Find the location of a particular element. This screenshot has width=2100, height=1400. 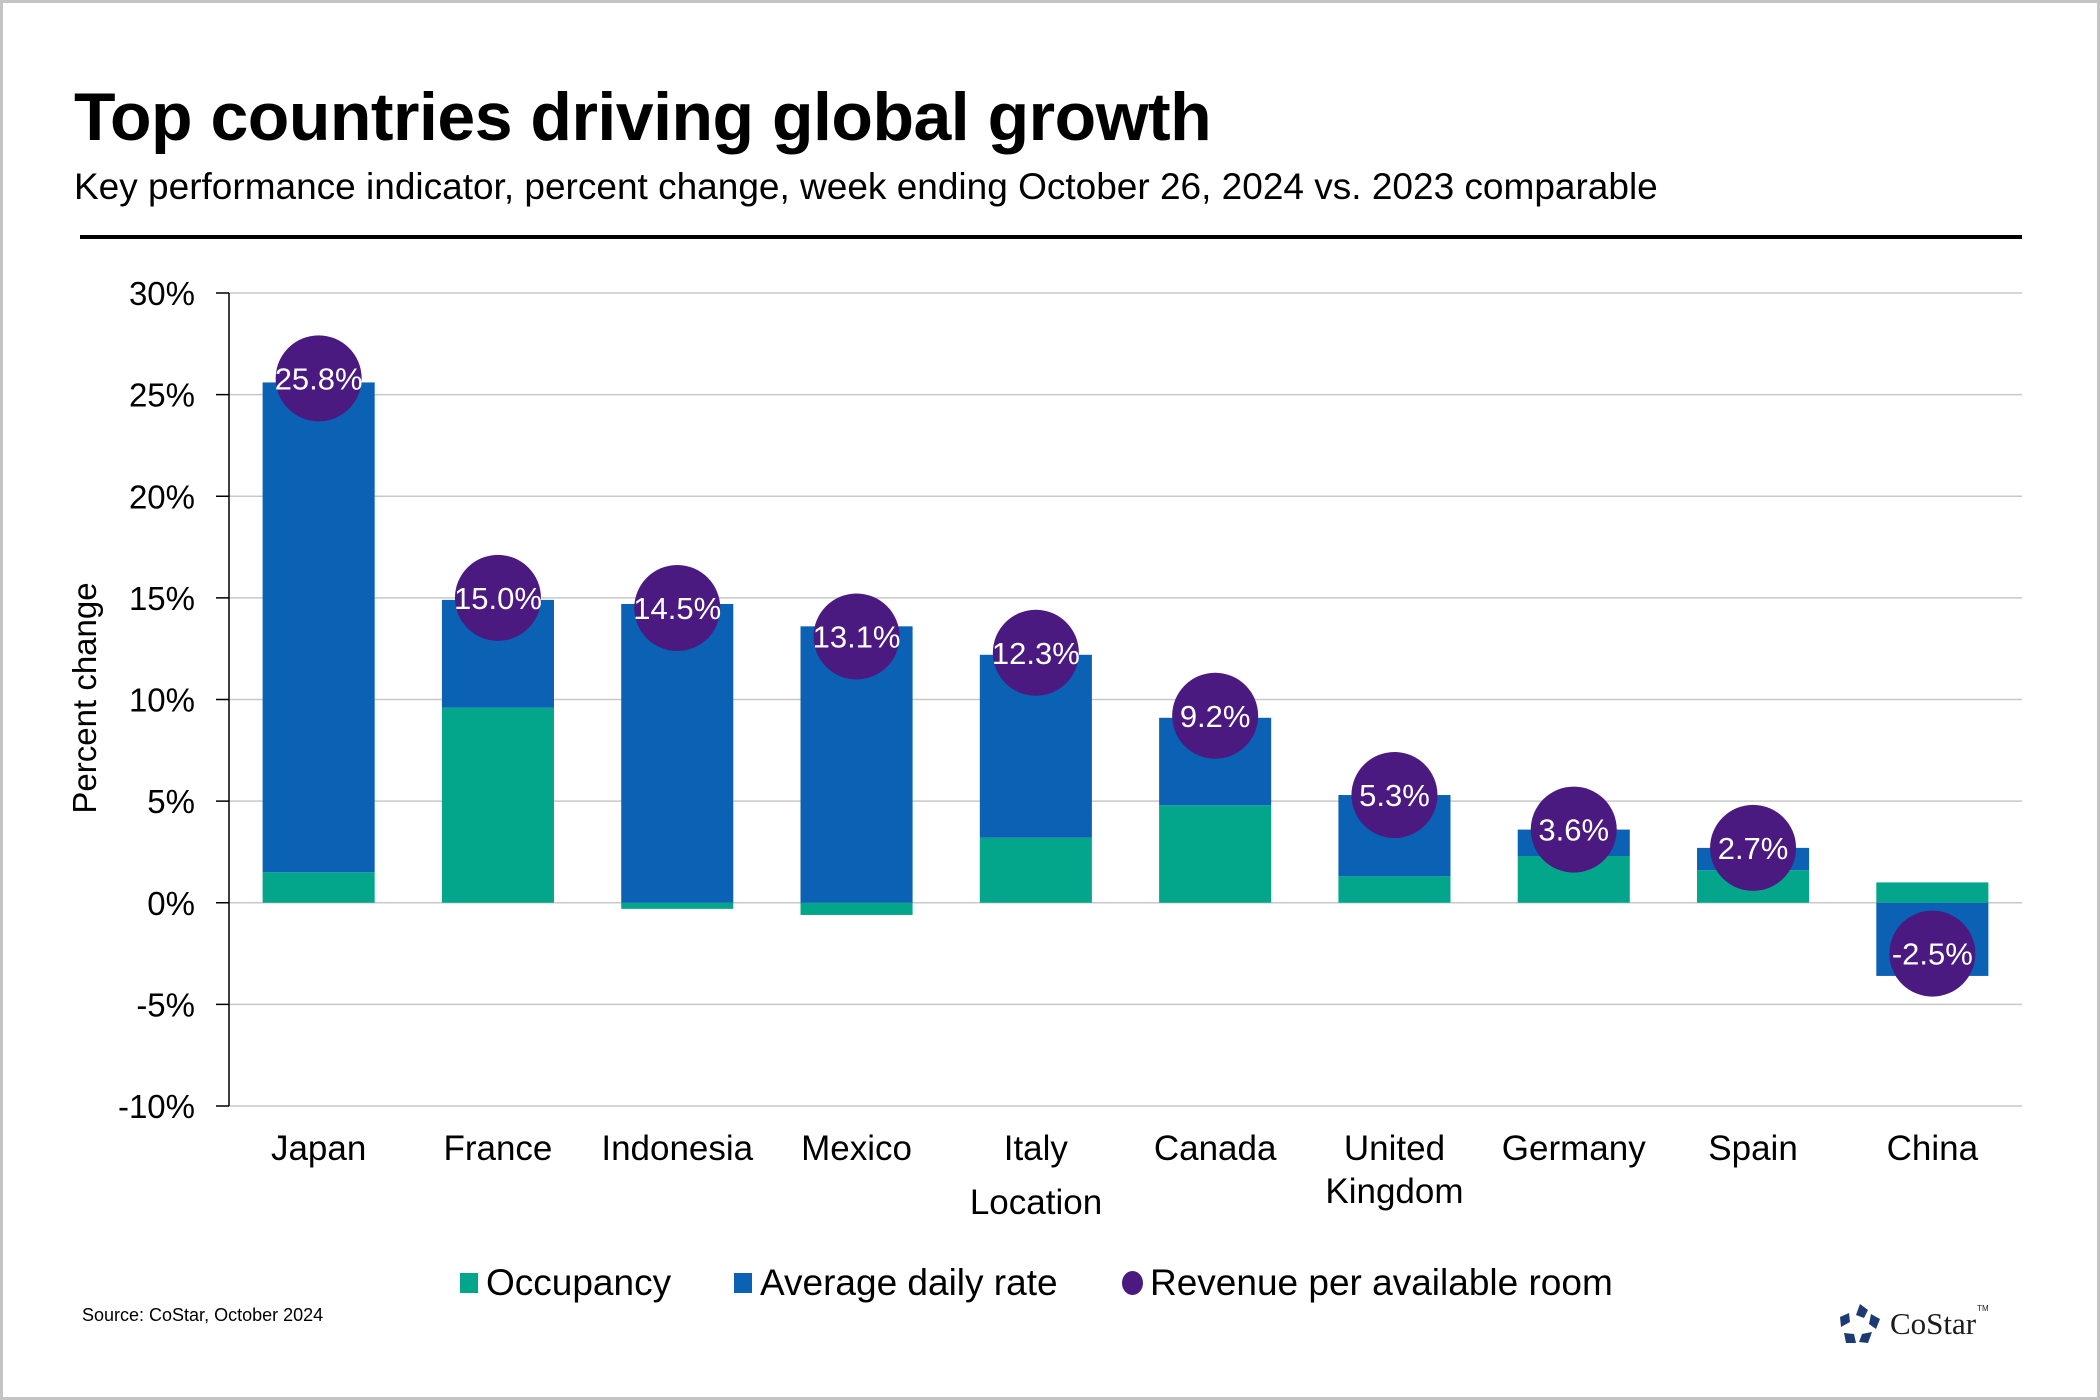

y-tick-label: 25% is located at coordinates (162, 395).